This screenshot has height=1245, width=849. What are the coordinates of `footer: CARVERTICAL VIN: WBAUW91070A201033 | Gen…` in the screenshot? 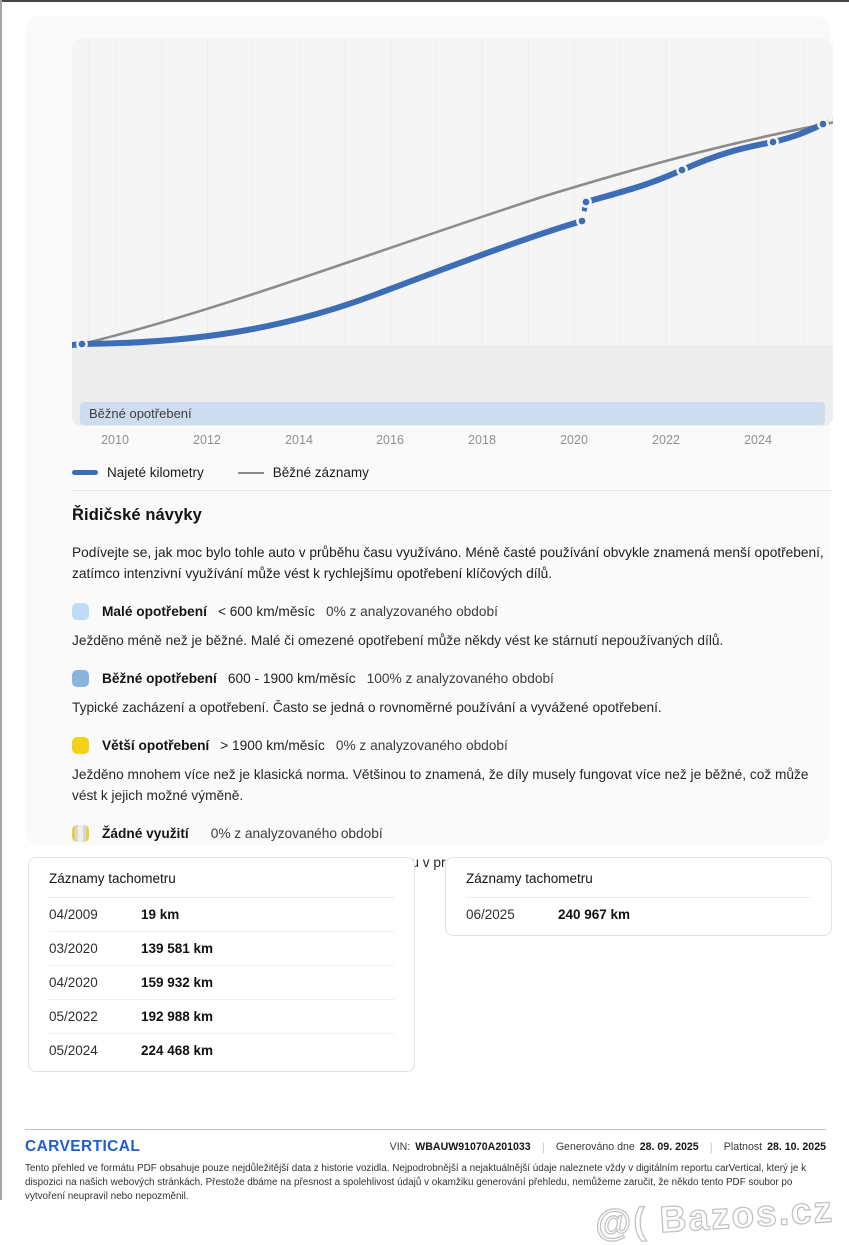 It's located at (430, 1187).